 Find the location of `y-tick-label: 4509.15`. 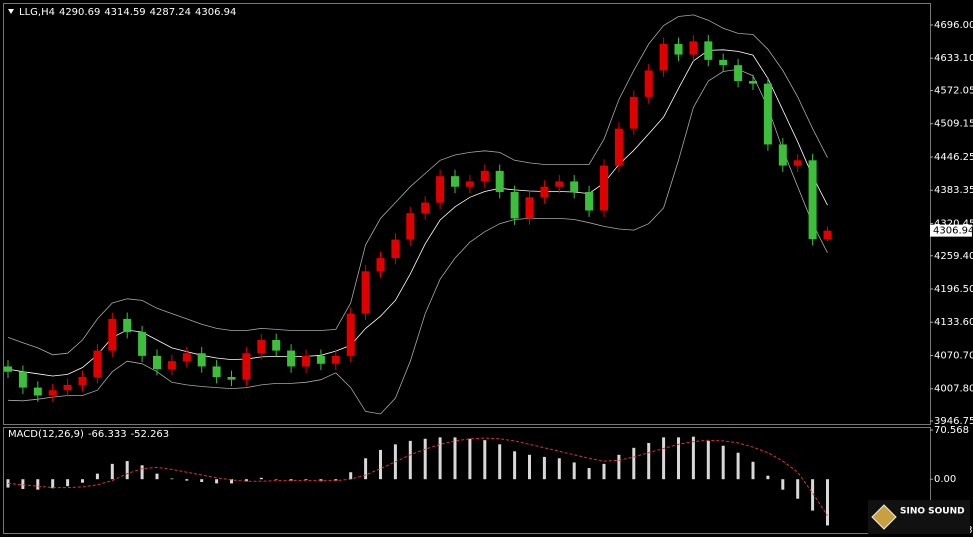

y-tick-label: 4509.15 is located at coordinates (953, 124).